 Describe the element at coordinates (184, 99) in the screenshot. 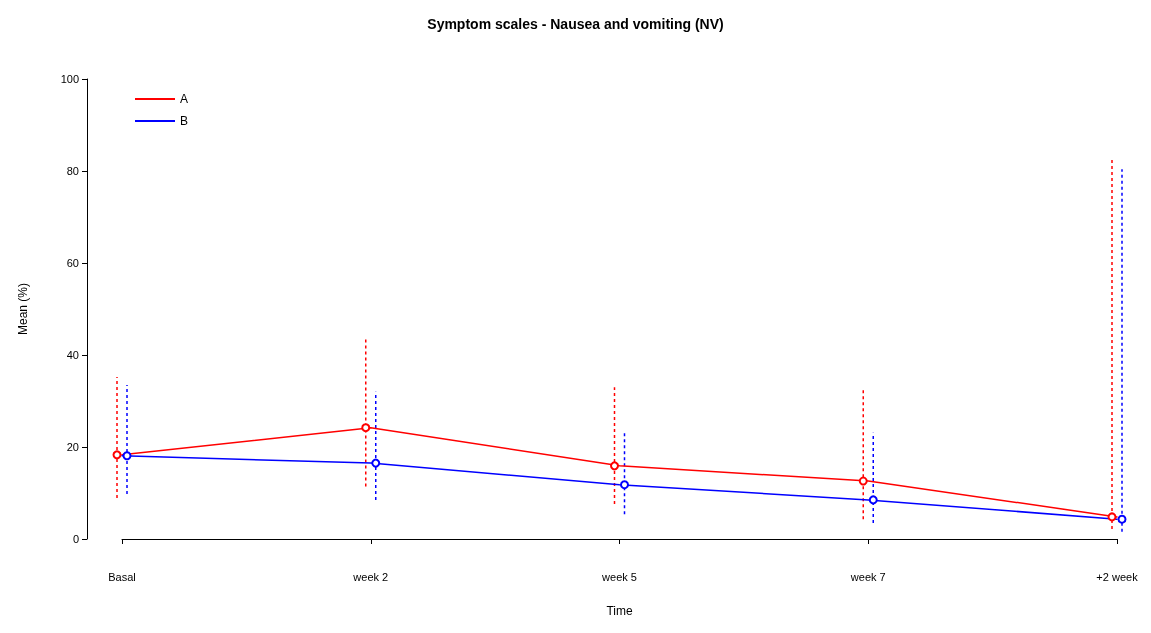

I see `legend-label: A` at that location.